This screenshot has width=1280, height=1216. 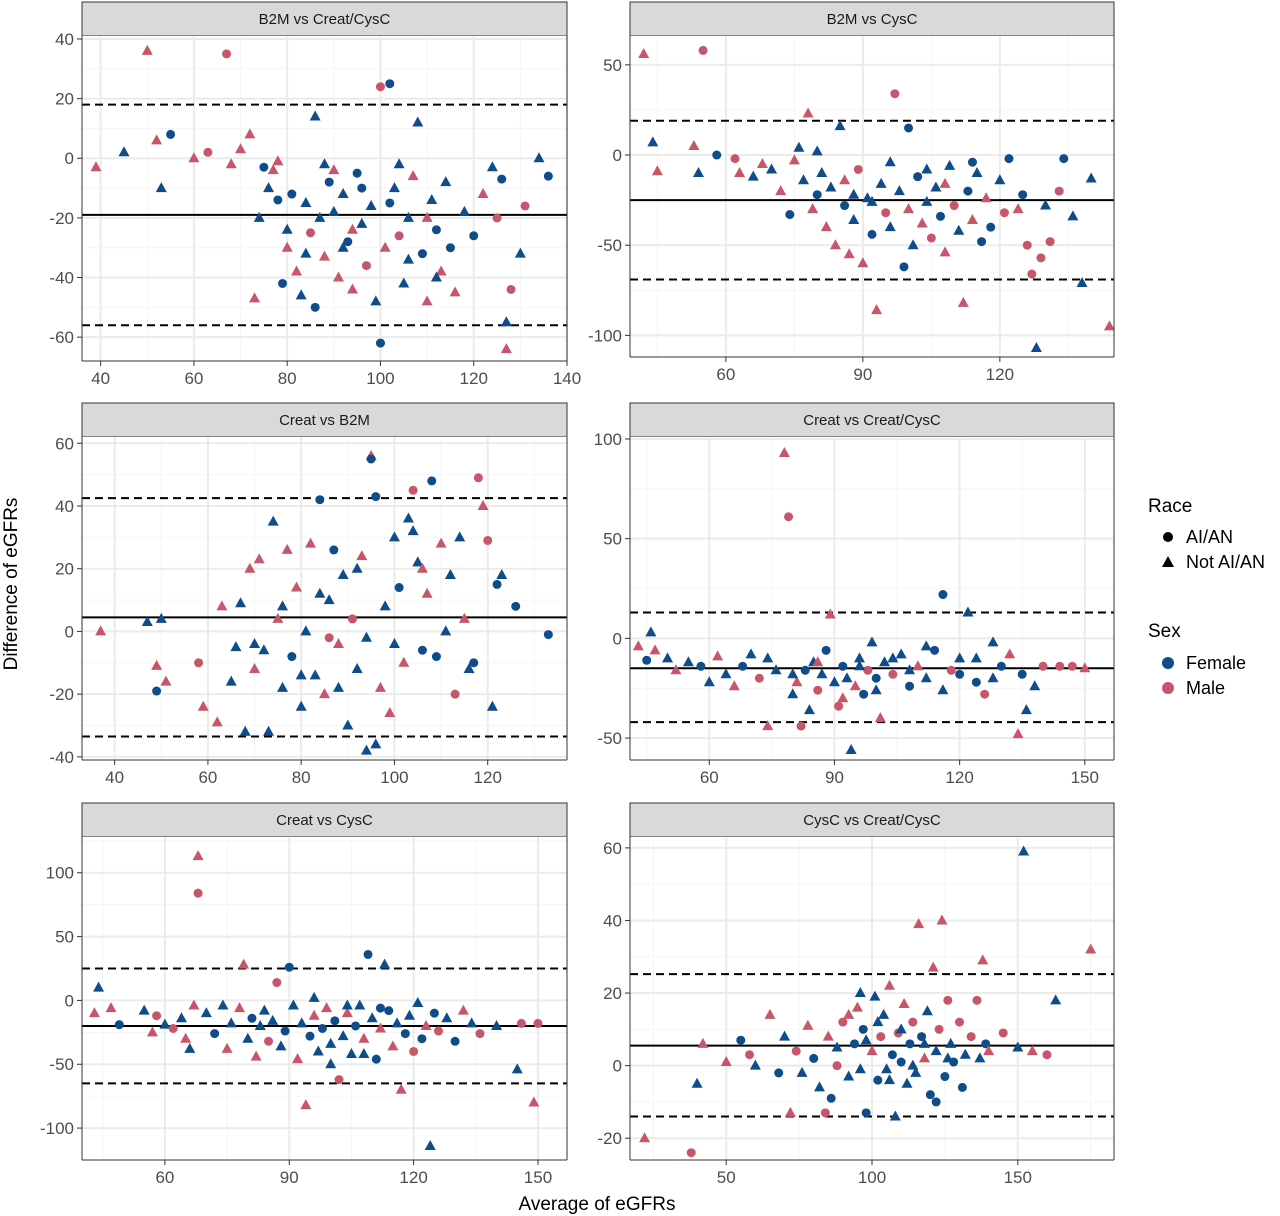 I want to click on panel-5: Creat vs CysC 60 90 120 150 -100 -50 0 50 100, so click(x=304, y=994).